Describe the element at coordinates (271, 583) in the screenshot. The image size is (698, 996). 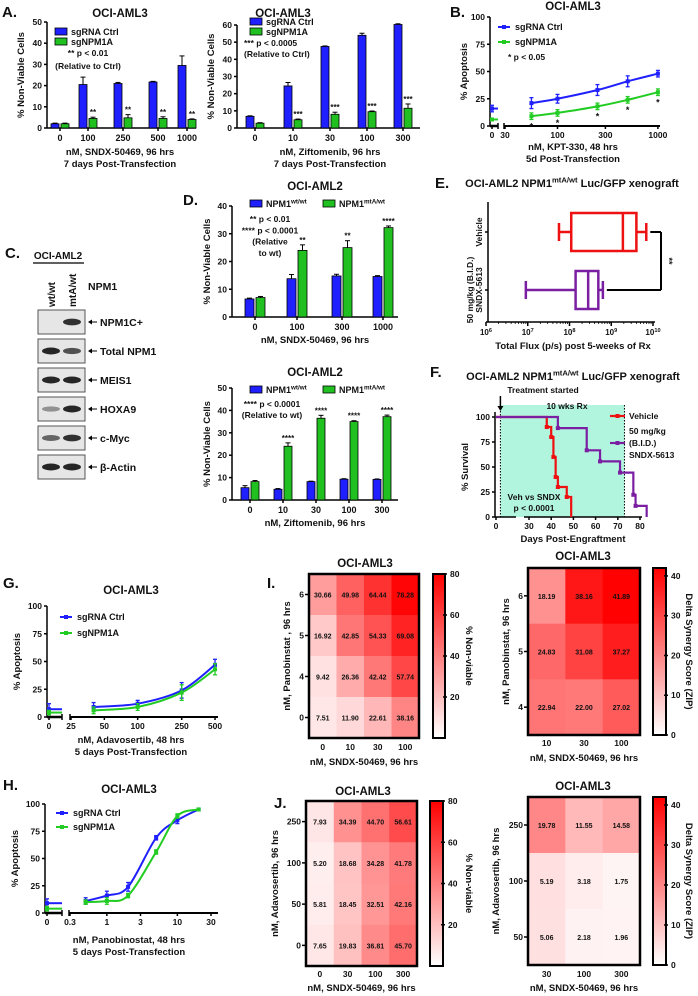
I see `panel-label-i: I.` at that location.